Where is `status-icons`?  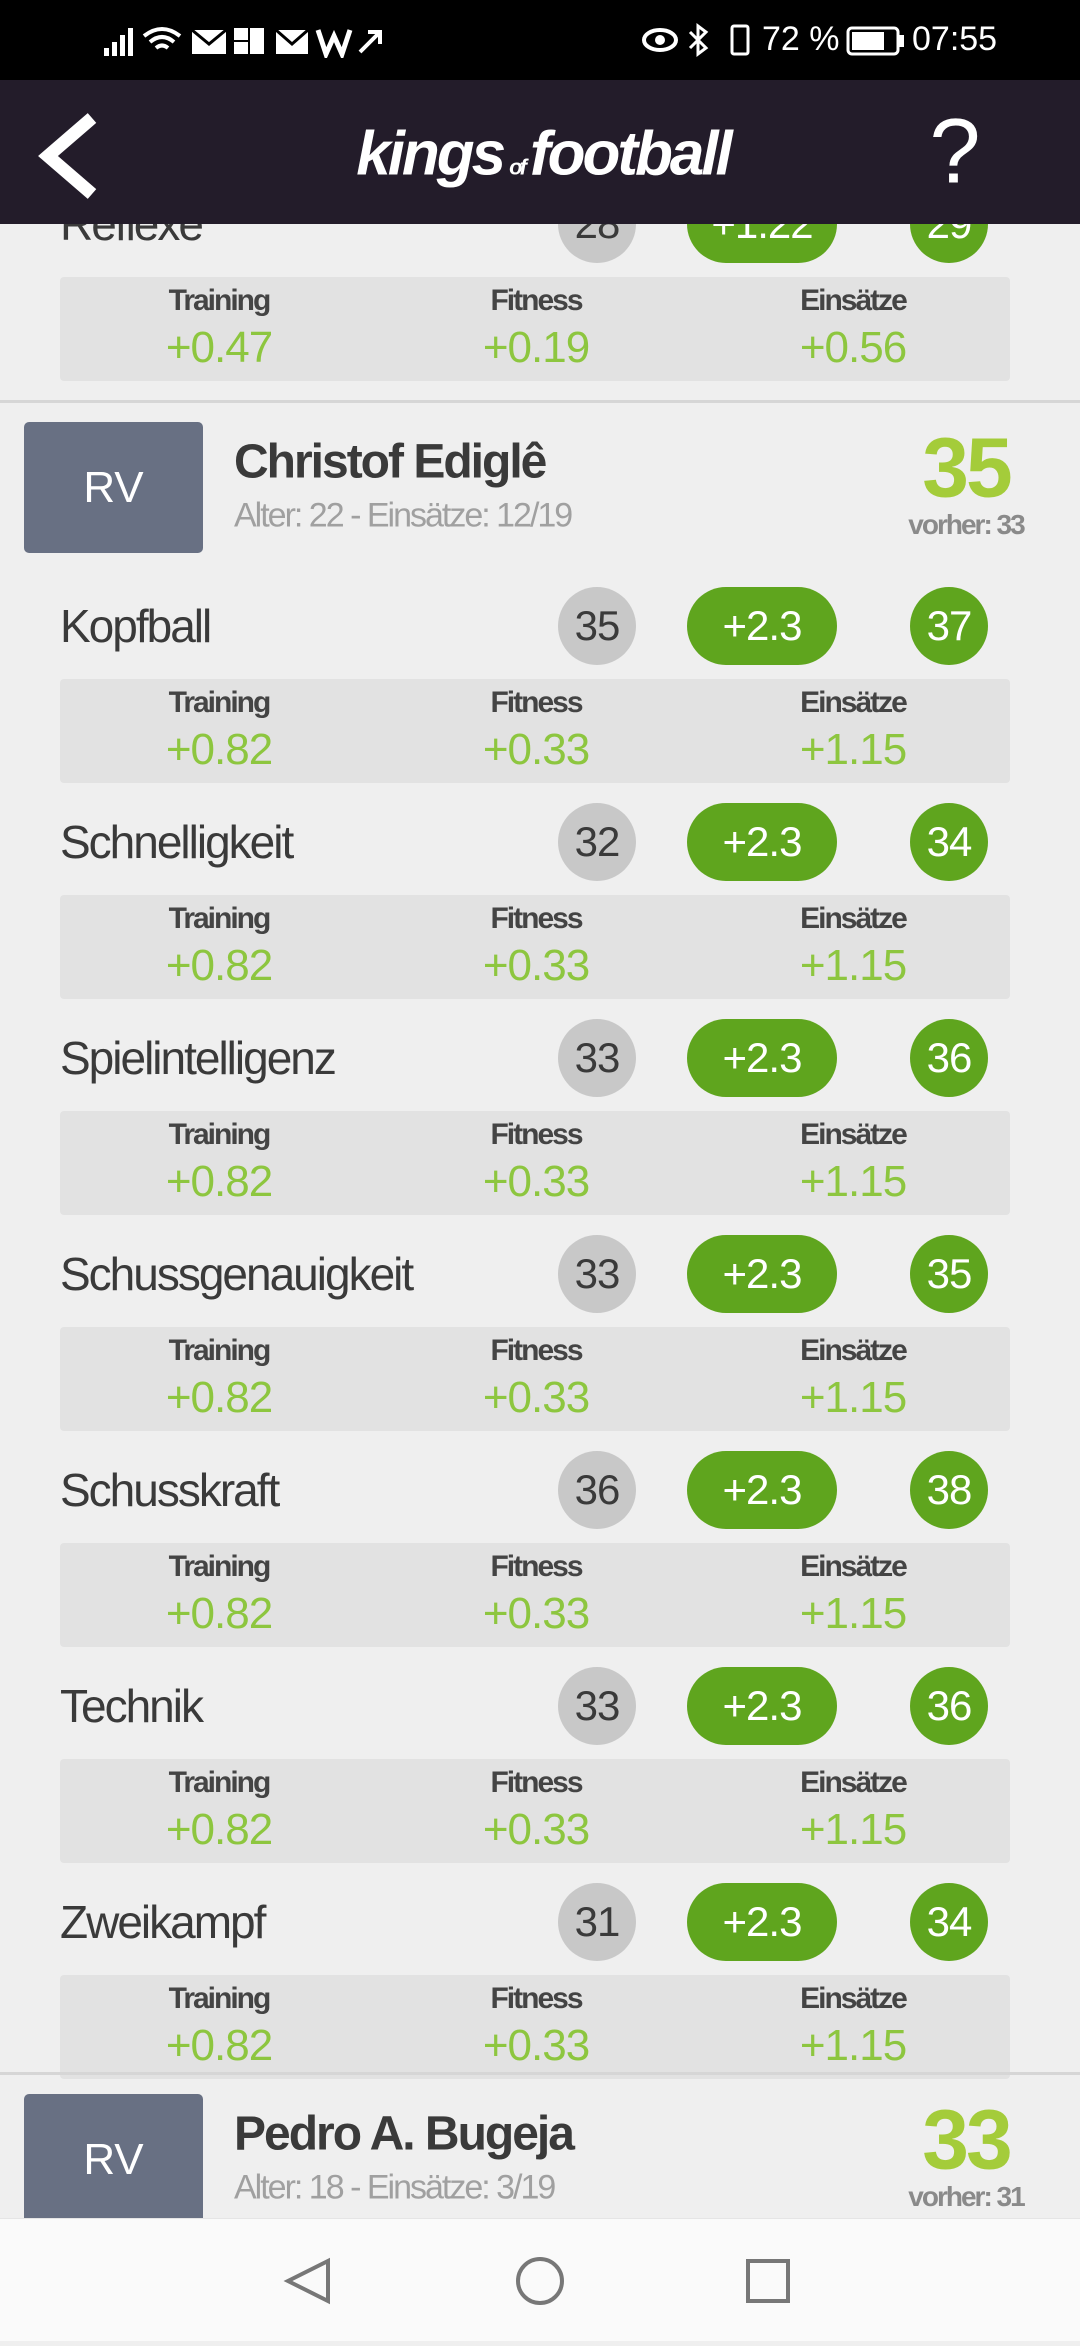 status-icons is located at coordinates (243, 42).